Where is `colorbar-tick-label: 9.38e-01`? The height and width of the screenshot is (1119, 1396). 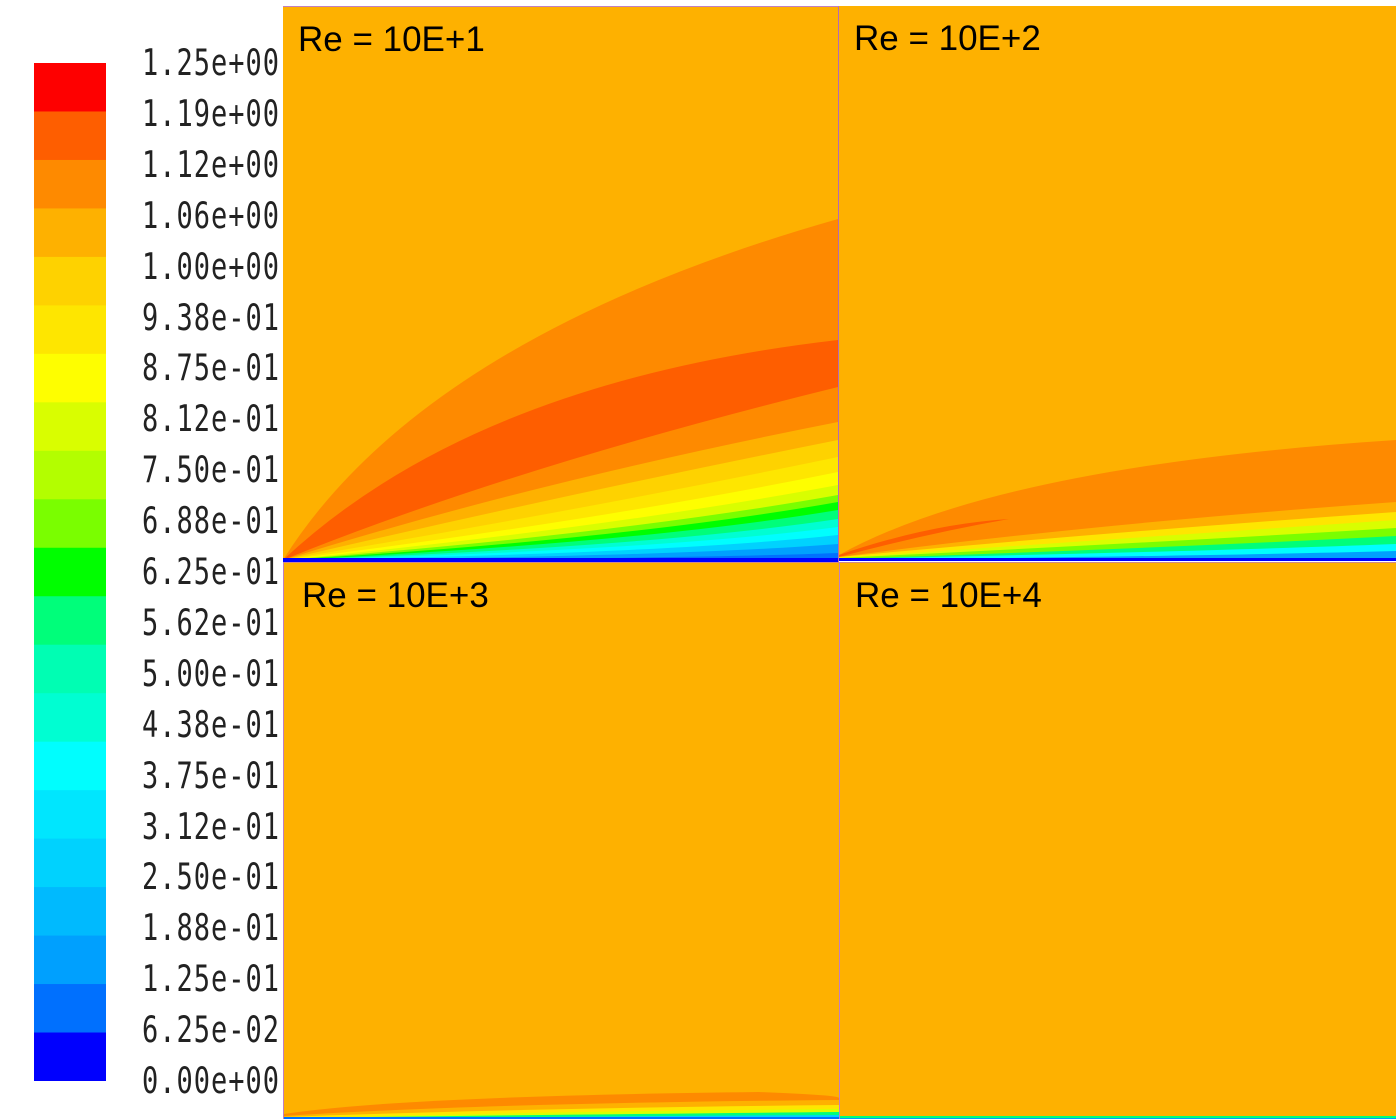
colorbar-tick-label: 9.38e-01 is located at coordinates (211, 318).